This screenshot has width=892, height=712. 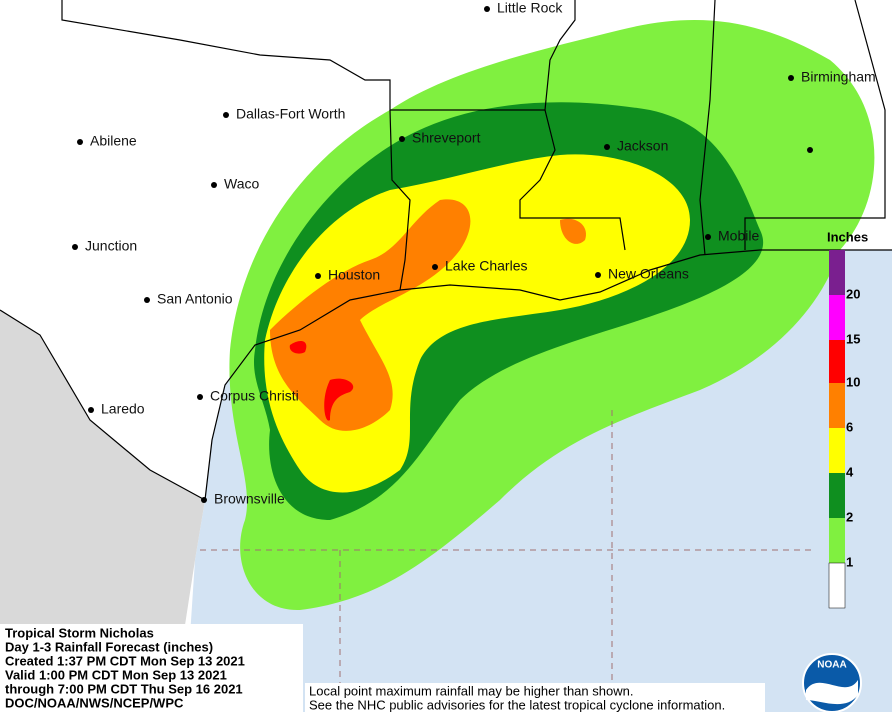 What do you see at coordinates (195, 299) in the screenshot?
I see `city-label: San Antonio` at bounding box center [195, 299].